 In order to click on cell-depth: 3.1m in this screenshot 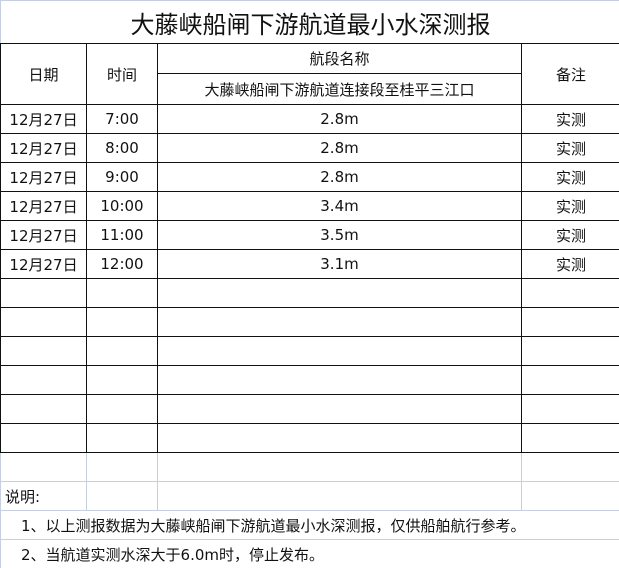, I will do `click(339, 264)`.